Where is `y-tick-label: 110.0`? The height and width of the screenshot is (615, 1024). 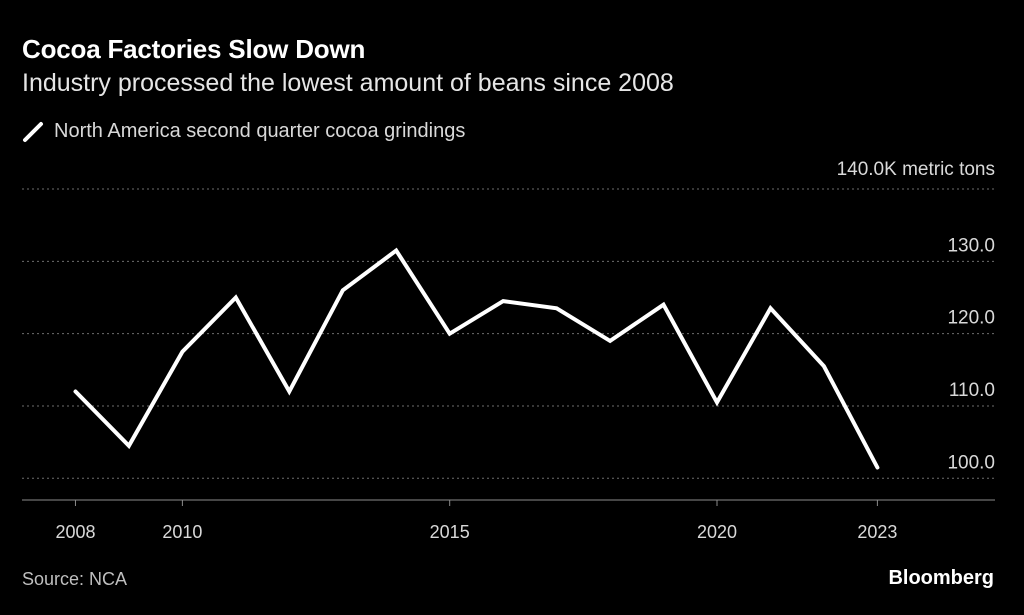
y-tick-label: 110.0 is located at coordinates (972, 390).